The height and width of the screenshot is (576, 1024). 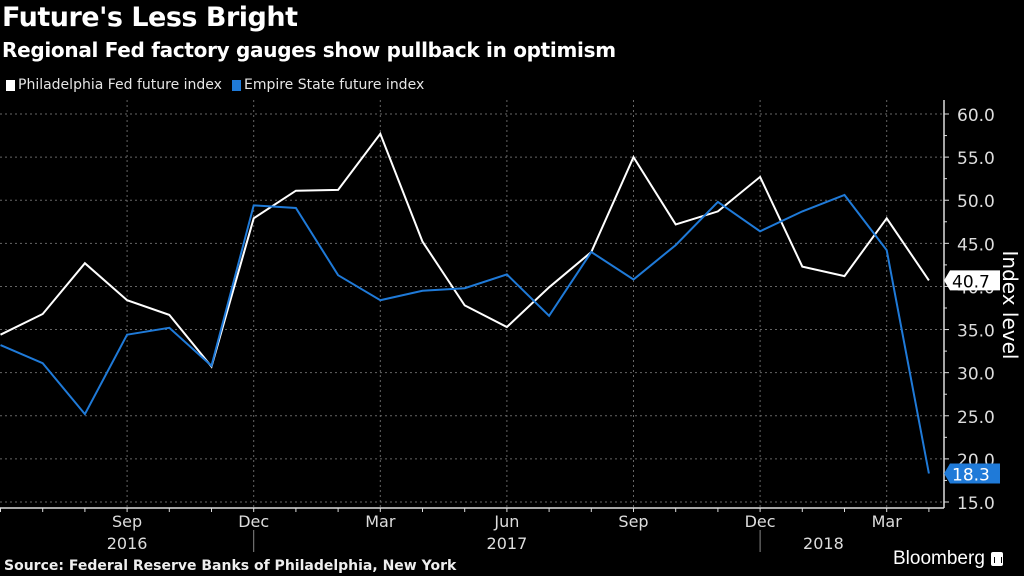 I want to click on y-tick-label: 60.0, so click(x=976, y=116).